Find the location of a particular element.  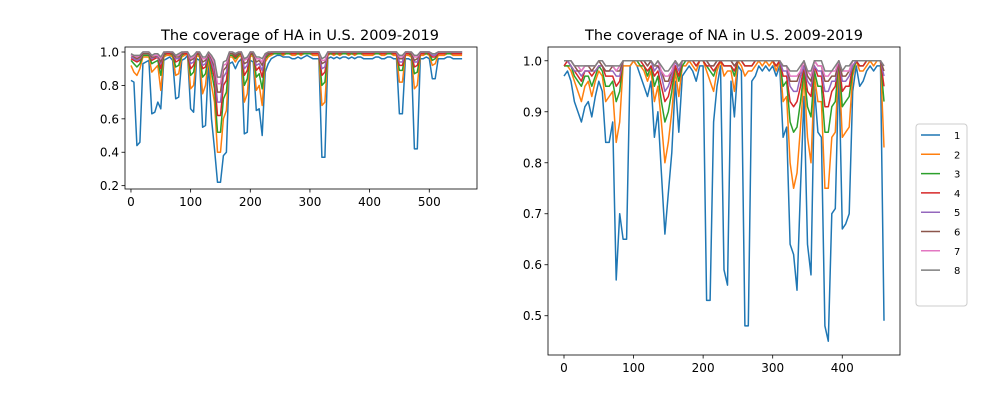

na-y-tick-label: 0.5 is located at coordinates (532, 316).